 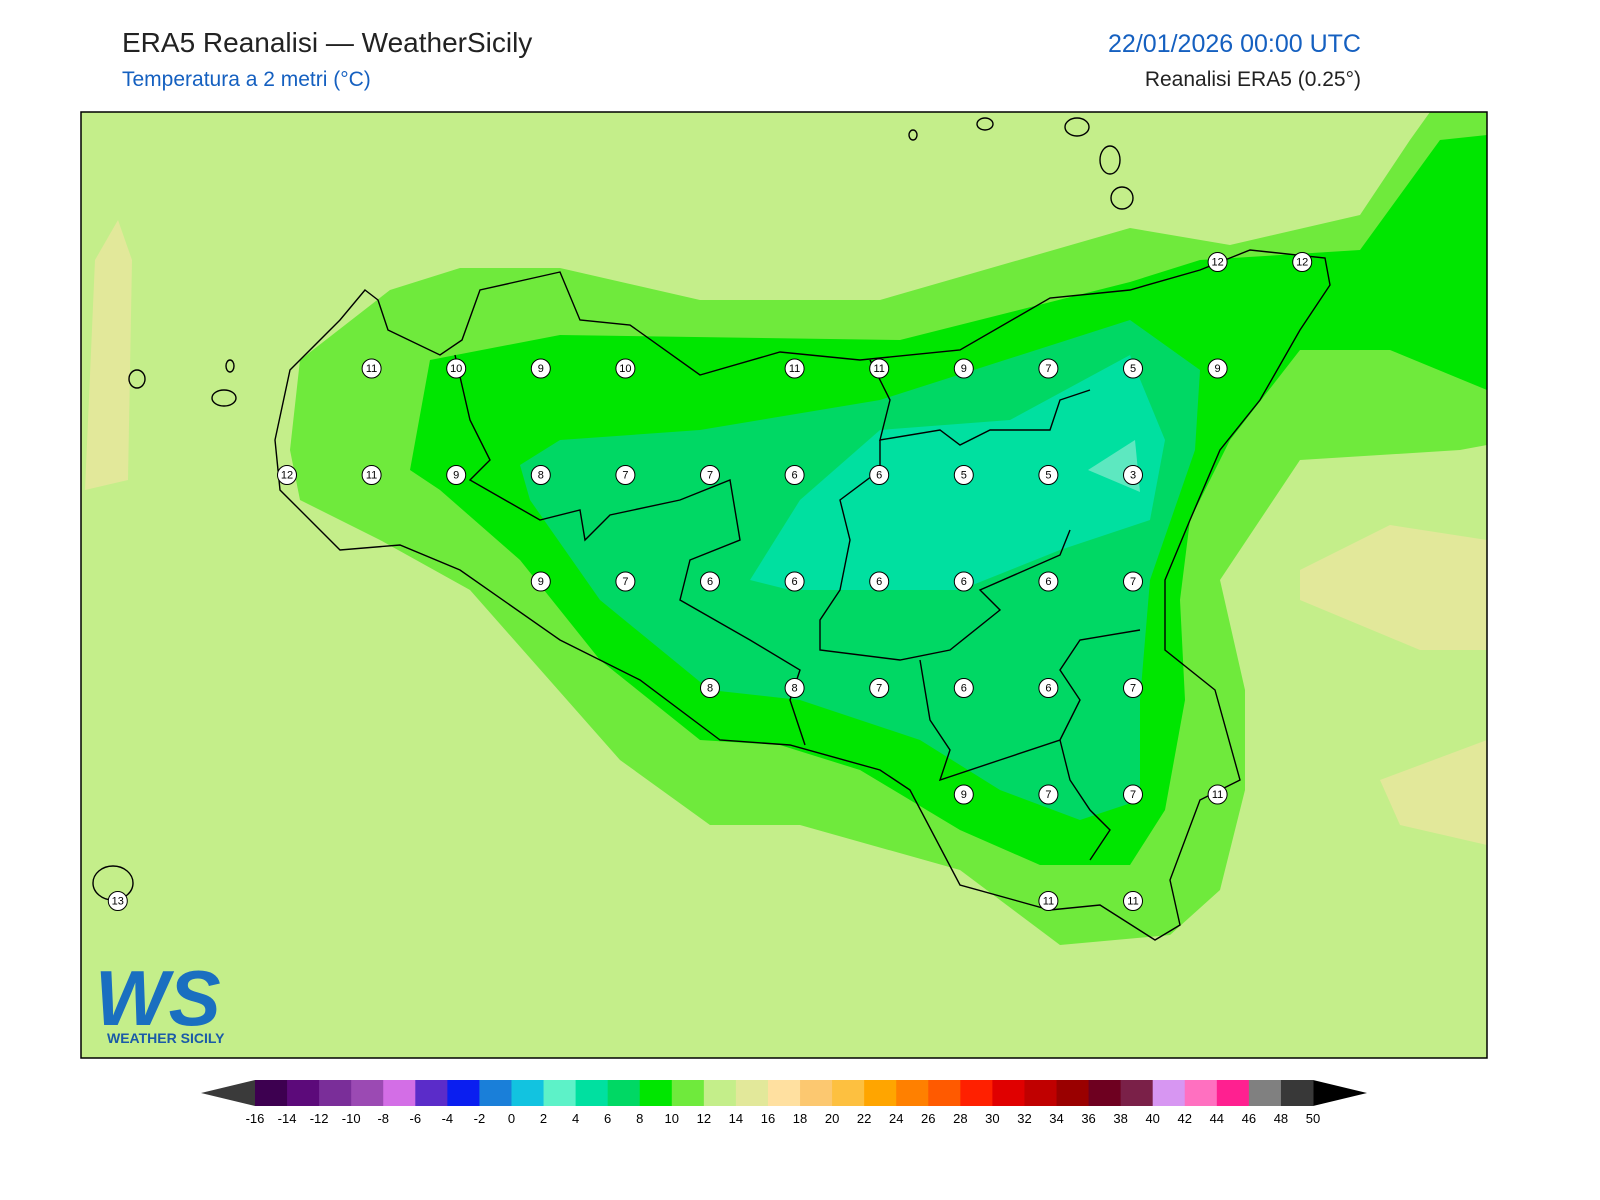 I want to click on subtitle: Temperatura a 2 metri (°C), so click(x=246, y=79).